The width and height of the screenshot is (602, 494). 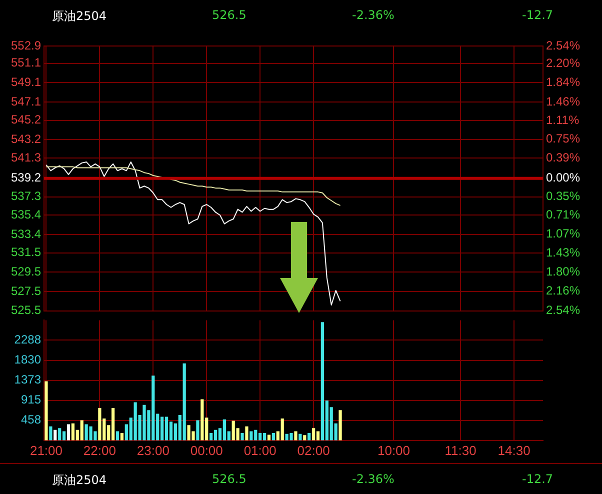 What do you see at coordinates (26, 139) in the screenshot?
I see `y-tick-label: 543.2` at bounding box center [26, 139].